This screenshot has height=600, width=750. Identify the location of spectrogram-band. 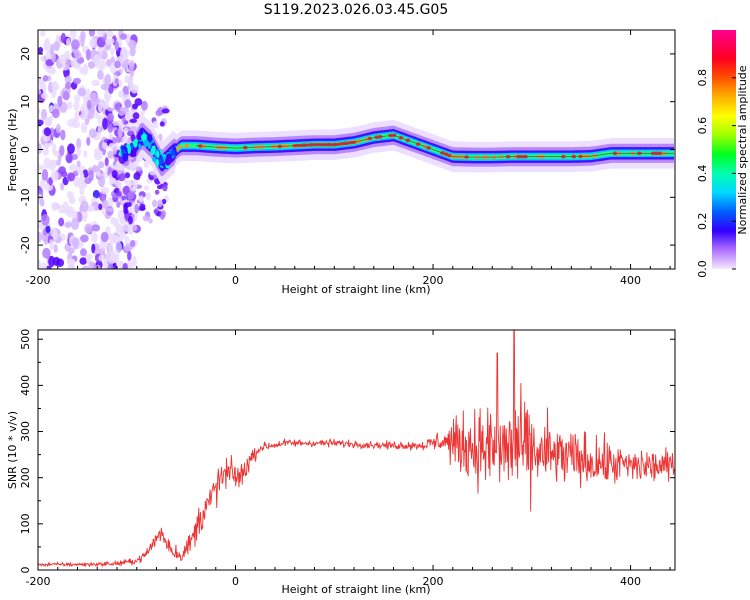
(405, 149).